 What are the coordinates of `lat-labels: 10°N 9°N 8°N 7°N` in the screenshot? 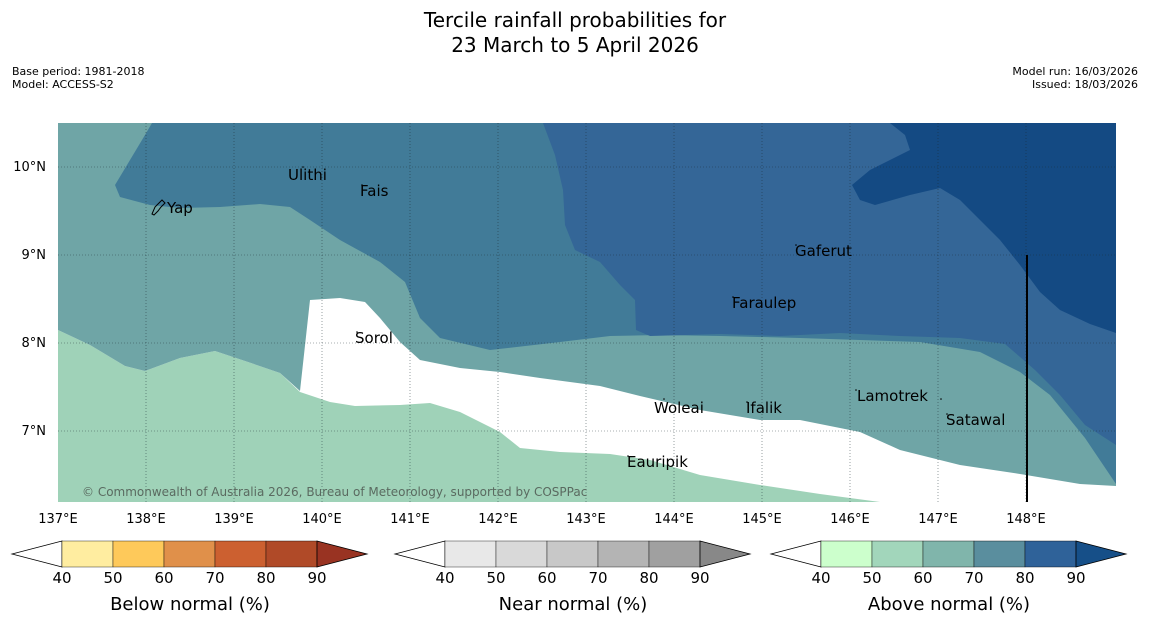 It's located at (29, 299).